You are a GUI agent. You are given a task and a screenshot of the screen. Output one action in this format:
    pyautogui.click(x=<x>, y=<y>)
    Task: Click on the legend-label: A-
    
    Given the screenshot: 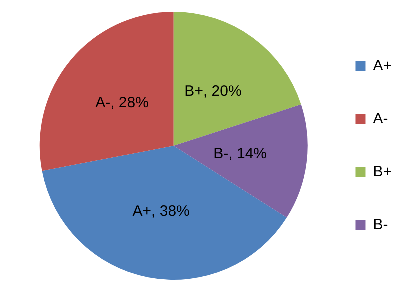 What is the action you would take?
    pyautogui.click(x=380, y=119)
    